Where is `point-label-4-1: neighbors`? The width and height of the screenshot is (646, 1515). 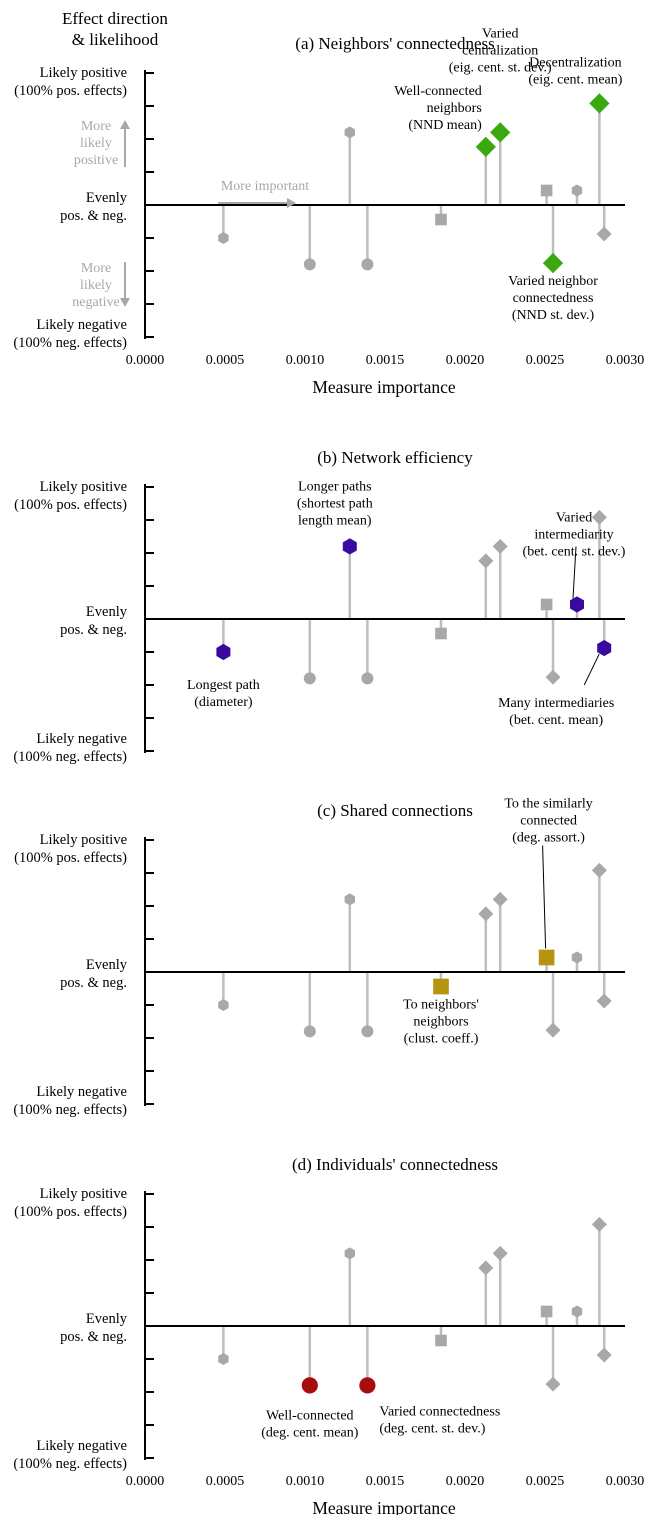 point-label-4-1: neighbors is located at coordinates (440, 1022).